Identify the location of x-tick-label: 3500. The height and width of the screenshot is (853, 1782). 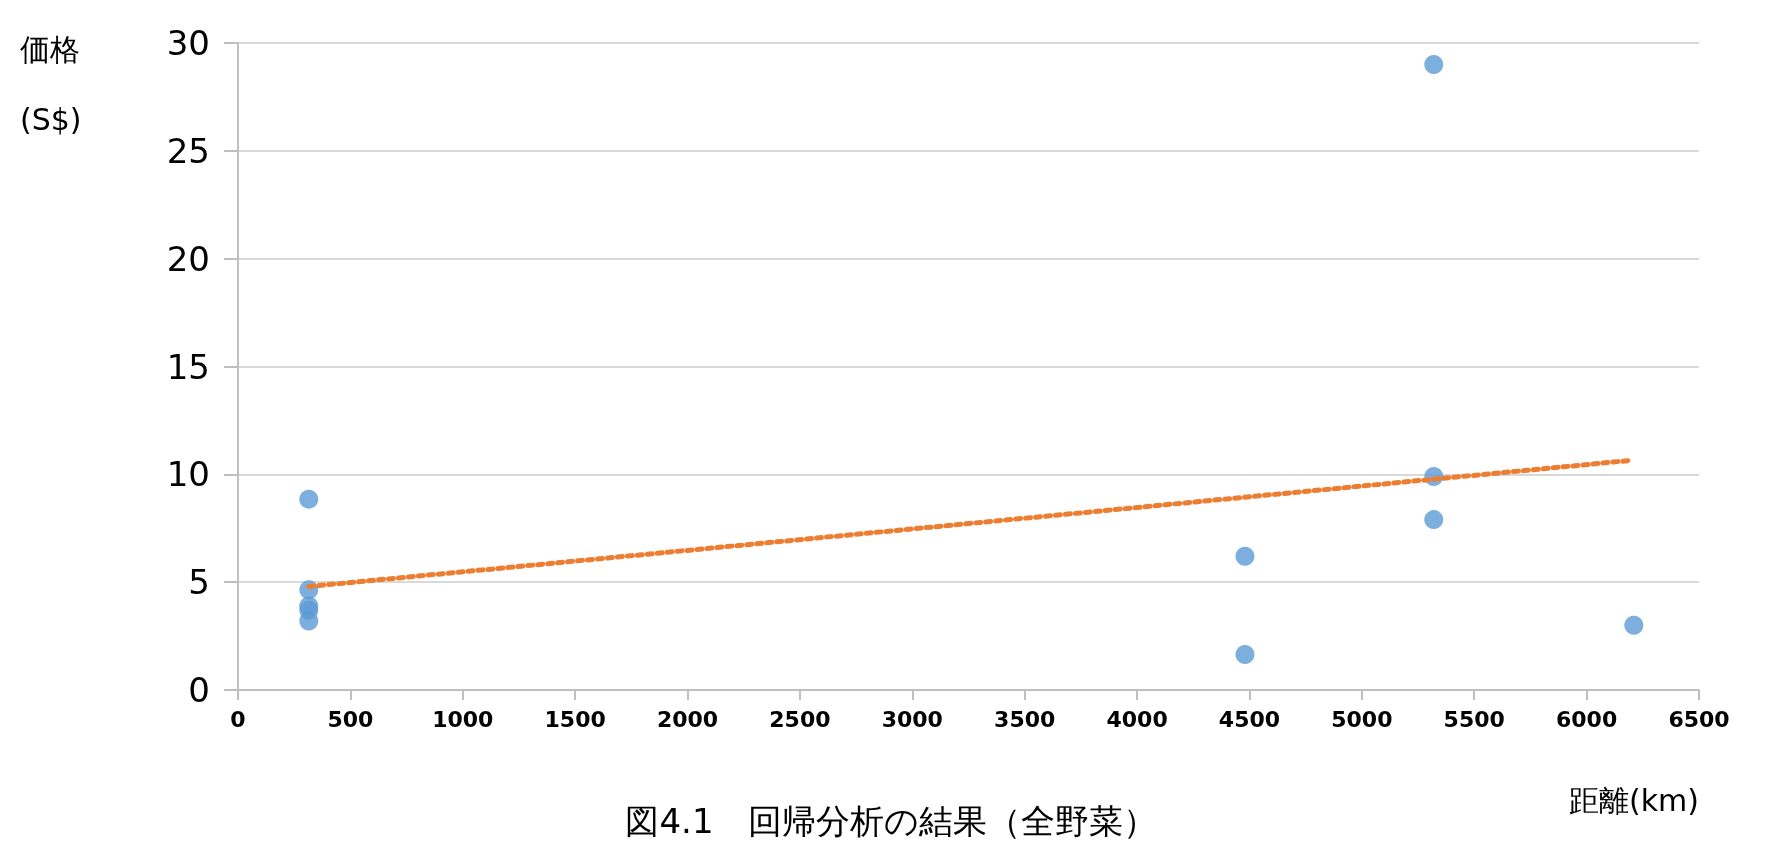
(1025, 719).